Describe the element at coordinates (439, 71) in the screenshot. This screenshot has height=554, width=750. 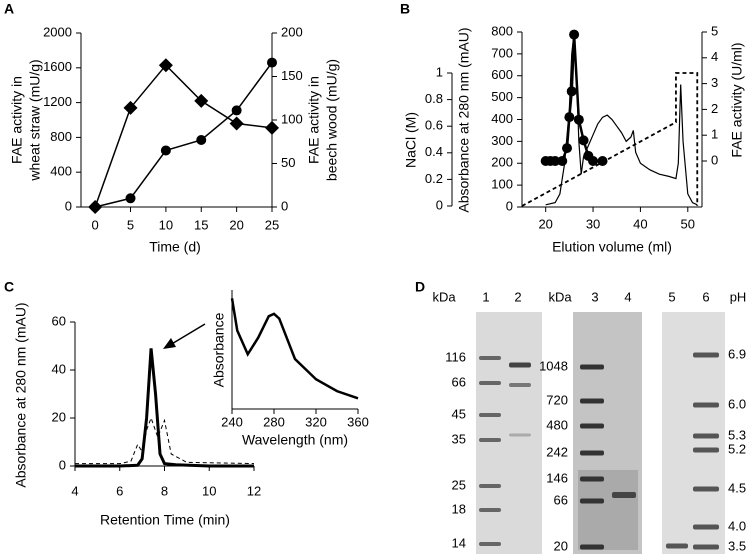
I see `y3-tick-label: 1` at that location.